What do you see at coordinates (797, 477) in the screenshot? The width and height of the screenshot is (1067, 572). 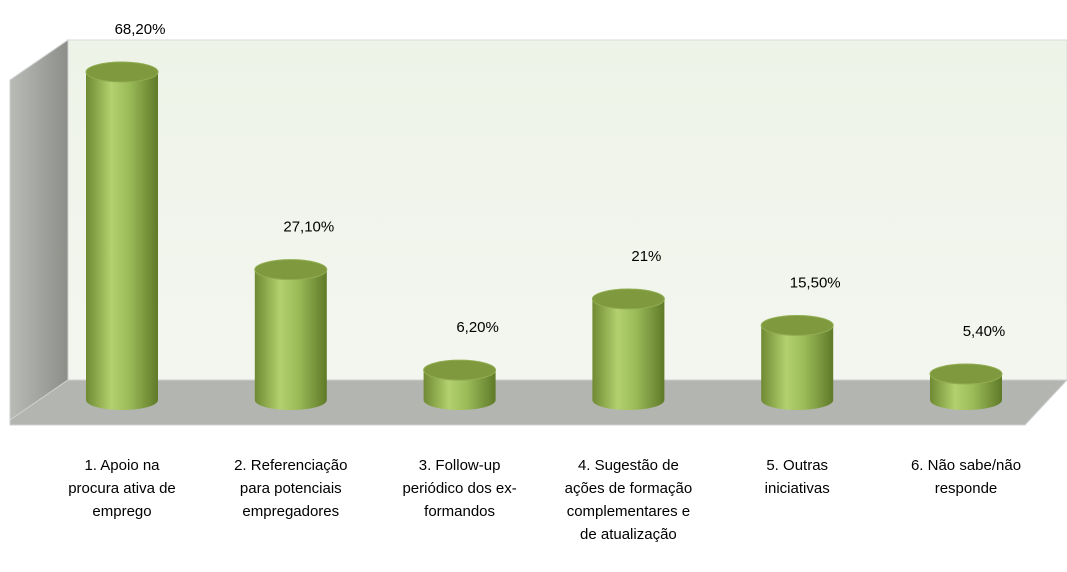 I see `x-tick-label: 5. Outras iniciativas` at bounding box center [797, 477].